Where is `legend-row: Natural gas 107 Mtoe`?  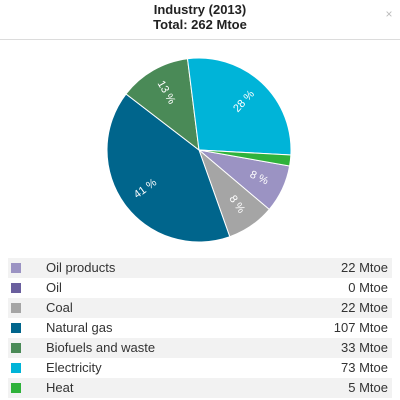 legend-row: Natural gas 107 Mtoe is located at coordinates (200, 328).